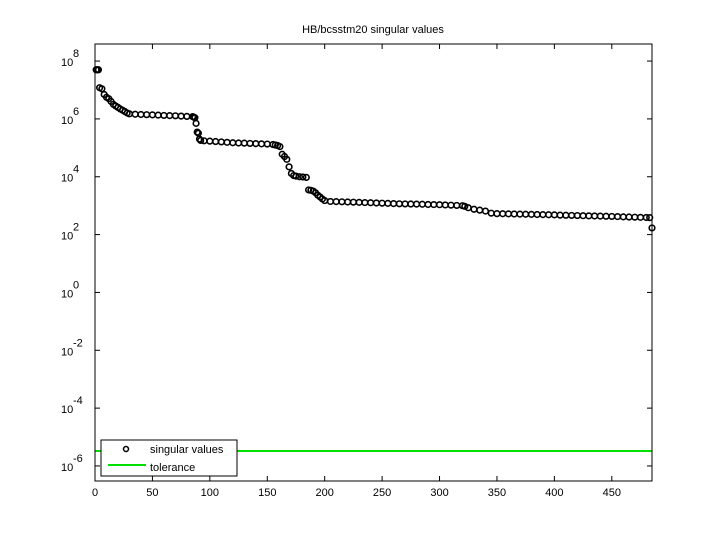 This screenshot has width=720, height=540. What do you see at coordinates (439, 493) in the screenshot?
I see `x-tick-label: 300` at bounding box center [439, 493].